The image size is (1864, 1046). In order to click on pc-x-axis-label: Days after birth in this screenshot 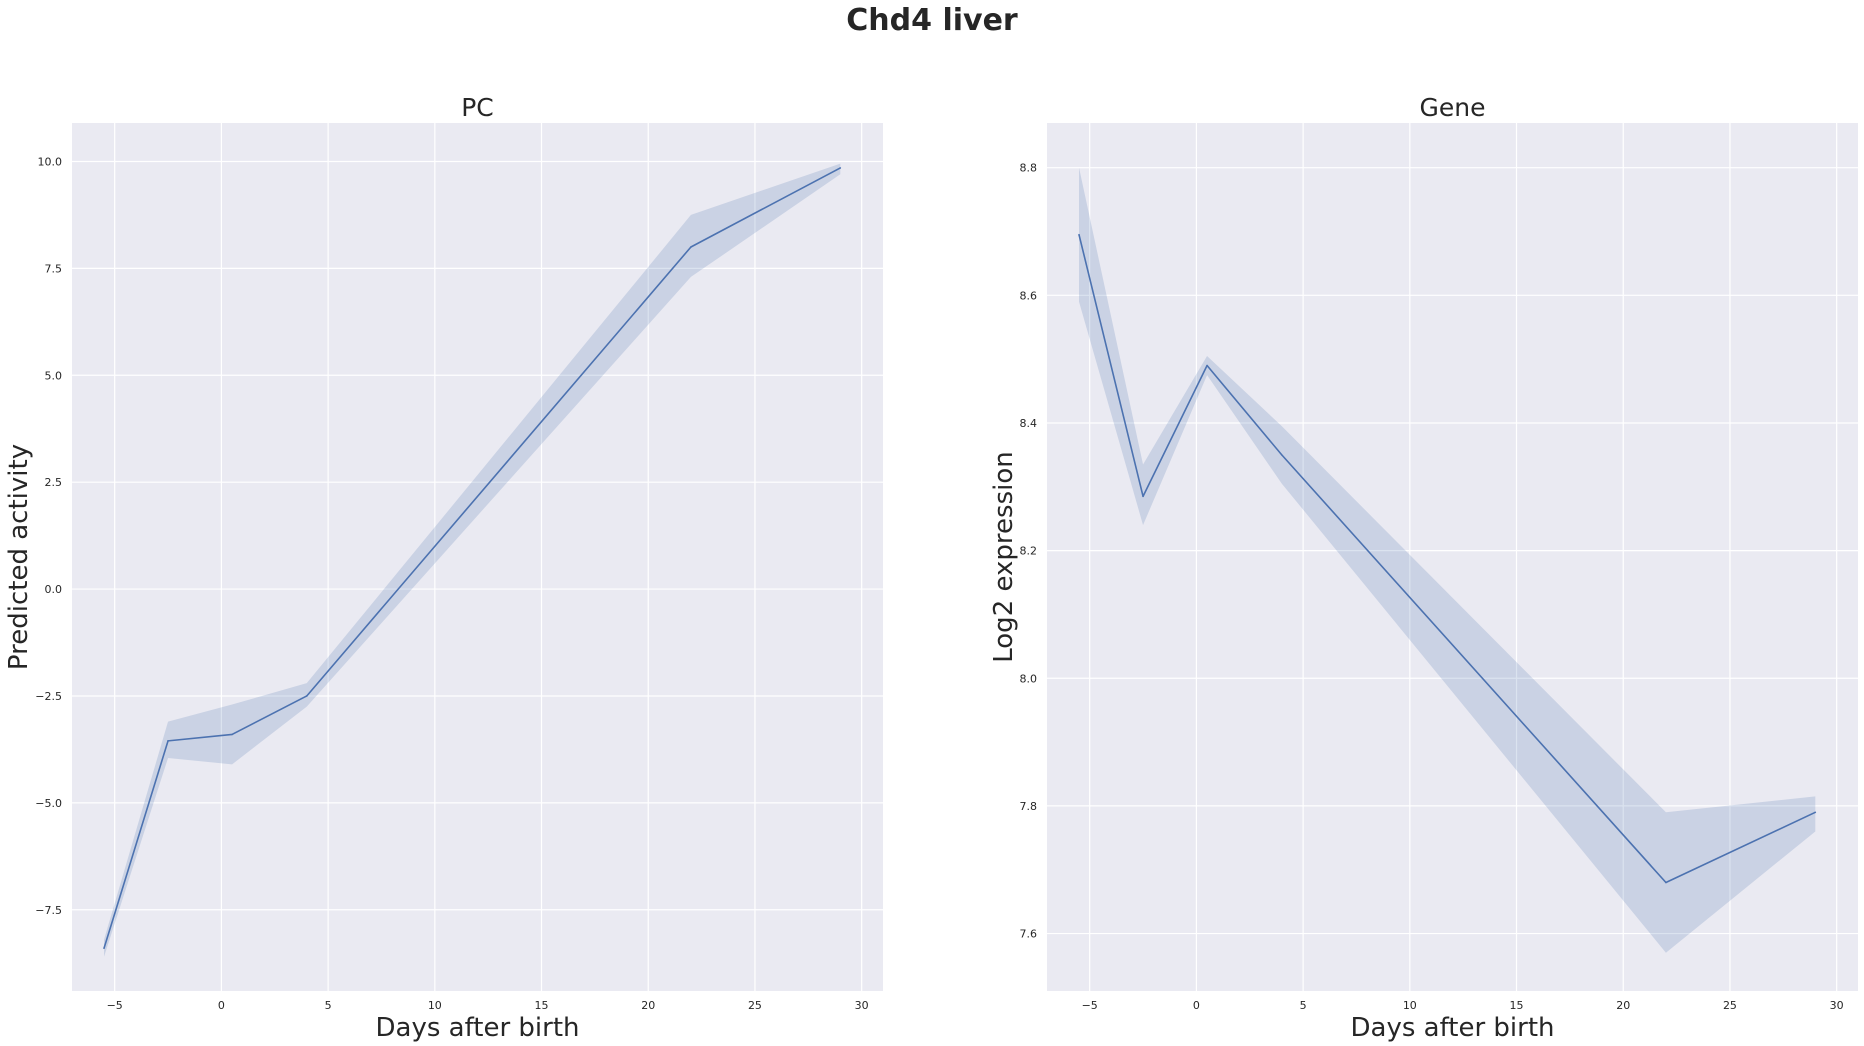, I will do `click(477, 1028)`.